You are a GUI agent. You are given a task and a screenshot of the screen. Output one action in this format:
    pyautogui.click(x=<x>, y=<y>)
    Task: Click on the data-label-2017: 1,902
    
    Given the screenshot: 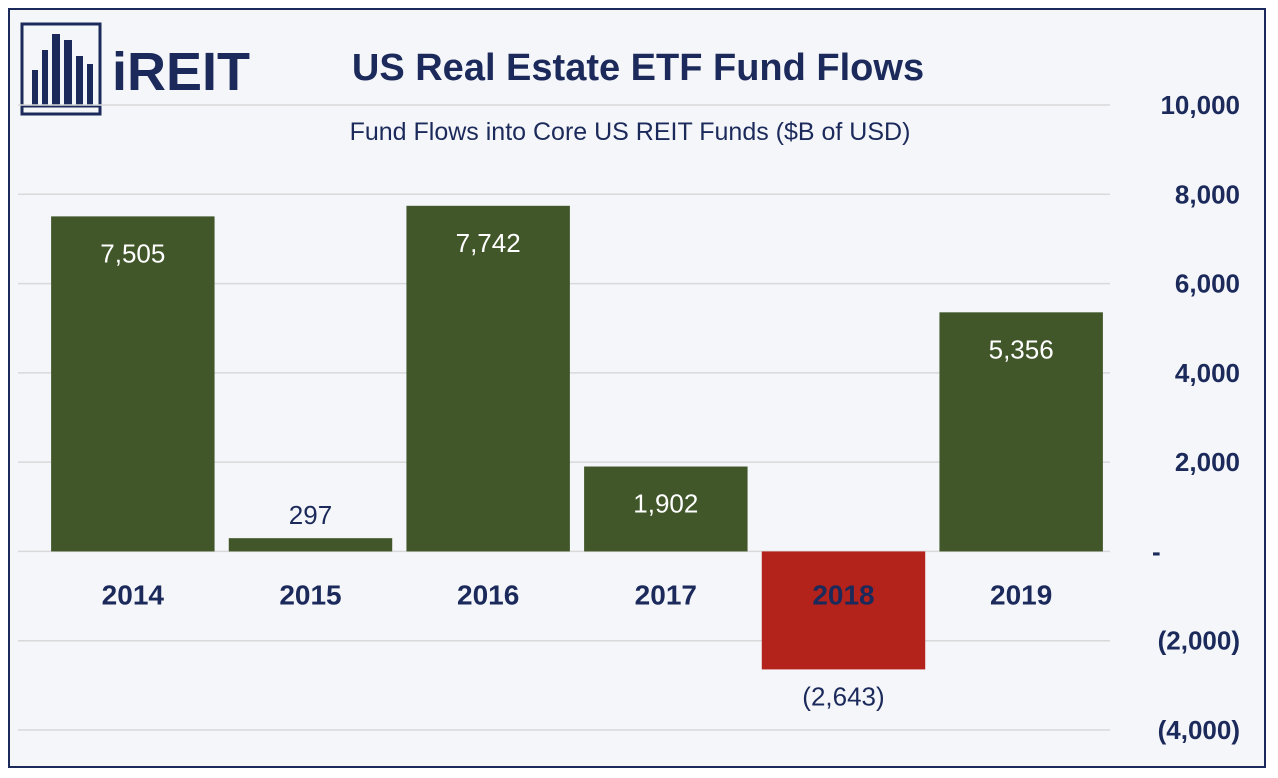 What is the action you would take?
    pyautogui.click(x=665, y=504)
    